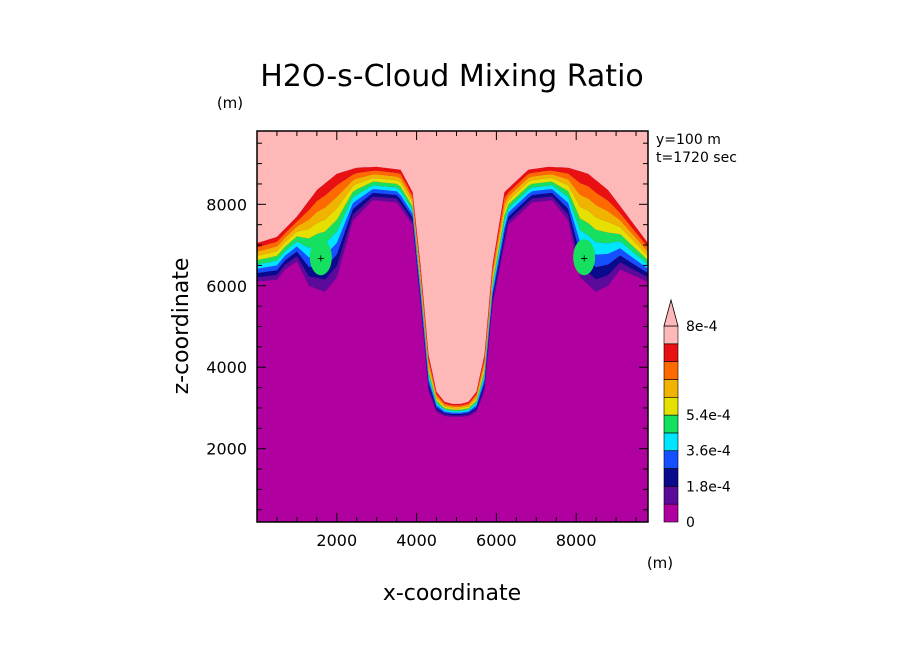 Image resolution: width=904 pixels, height=654 pixels. Describe the element at coordinates (708, 487) in the screenshot. I see `colorbar-label: 1.8e-4` at that location.